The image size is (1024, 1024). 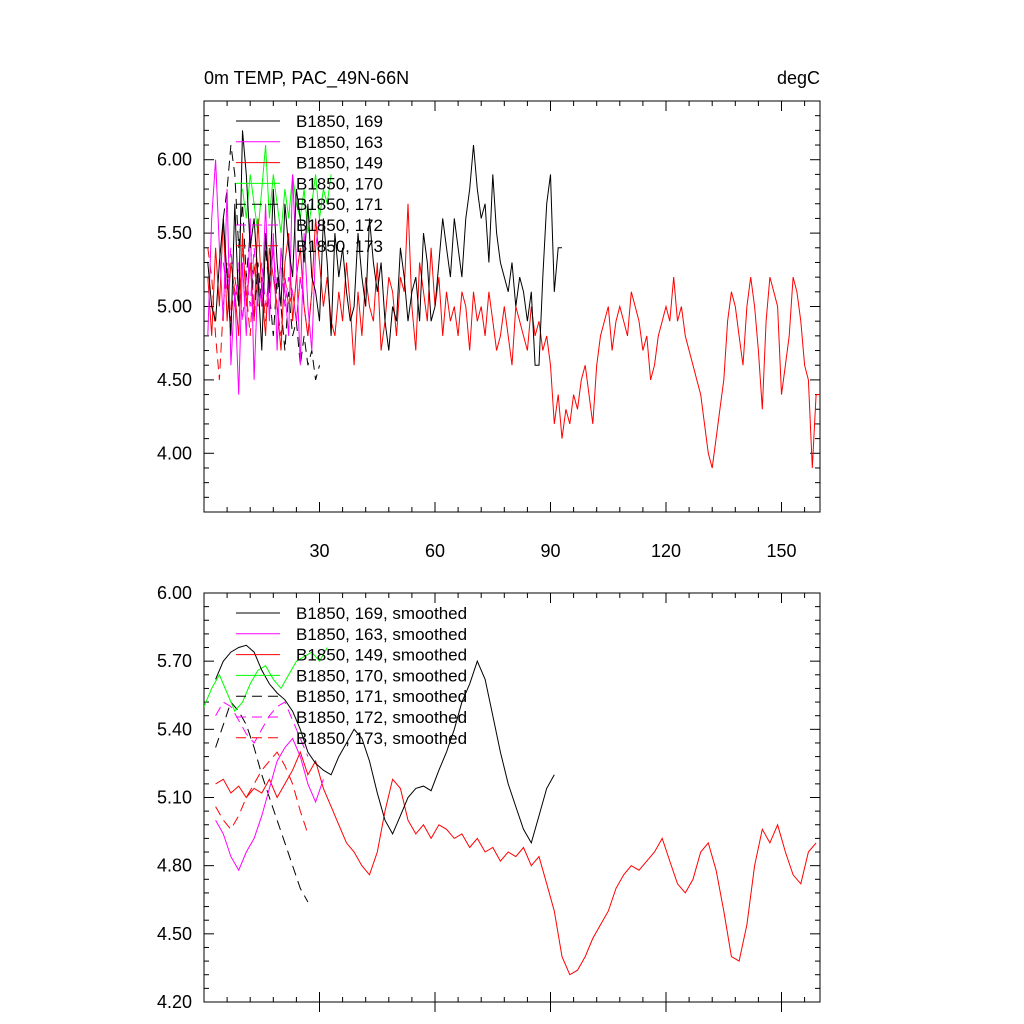 I want to click on top-legend-label: B1850, 173, so click(x=339, y=246).